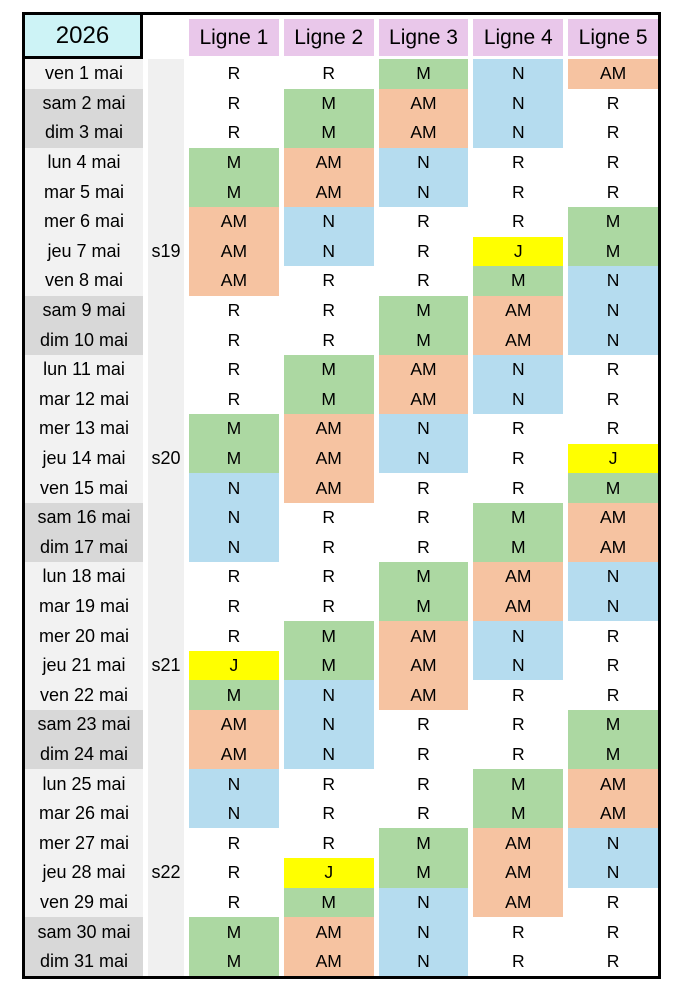  Describe the element at coordinates (613, 37) in the screenshot. I see `column-header-ligne-5: Ligne 5` at that location.